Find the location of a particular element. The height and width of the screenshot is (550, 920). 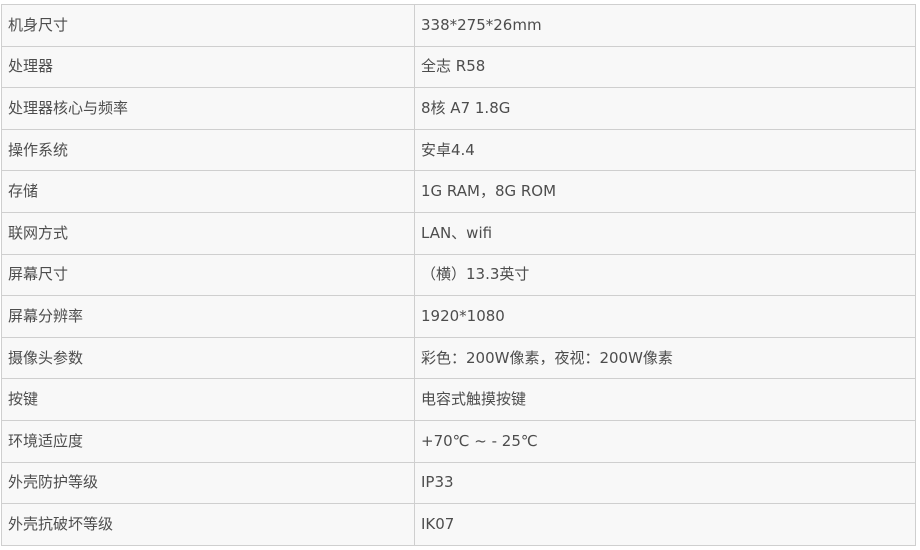

table-row: 外壳抗破坏等级 IK07 is located at coordinates (458, 524).